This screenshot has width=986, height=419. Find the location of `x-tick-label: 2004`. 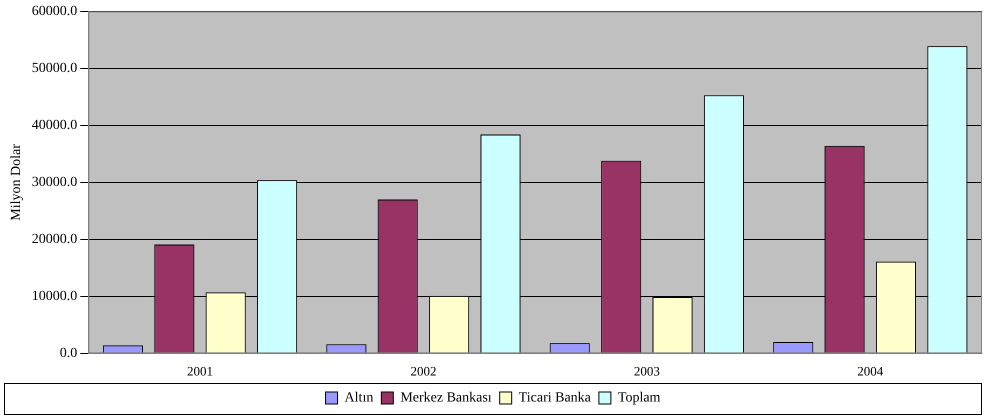

x-tick-label: 2004 is located at coordinates (870, 371).